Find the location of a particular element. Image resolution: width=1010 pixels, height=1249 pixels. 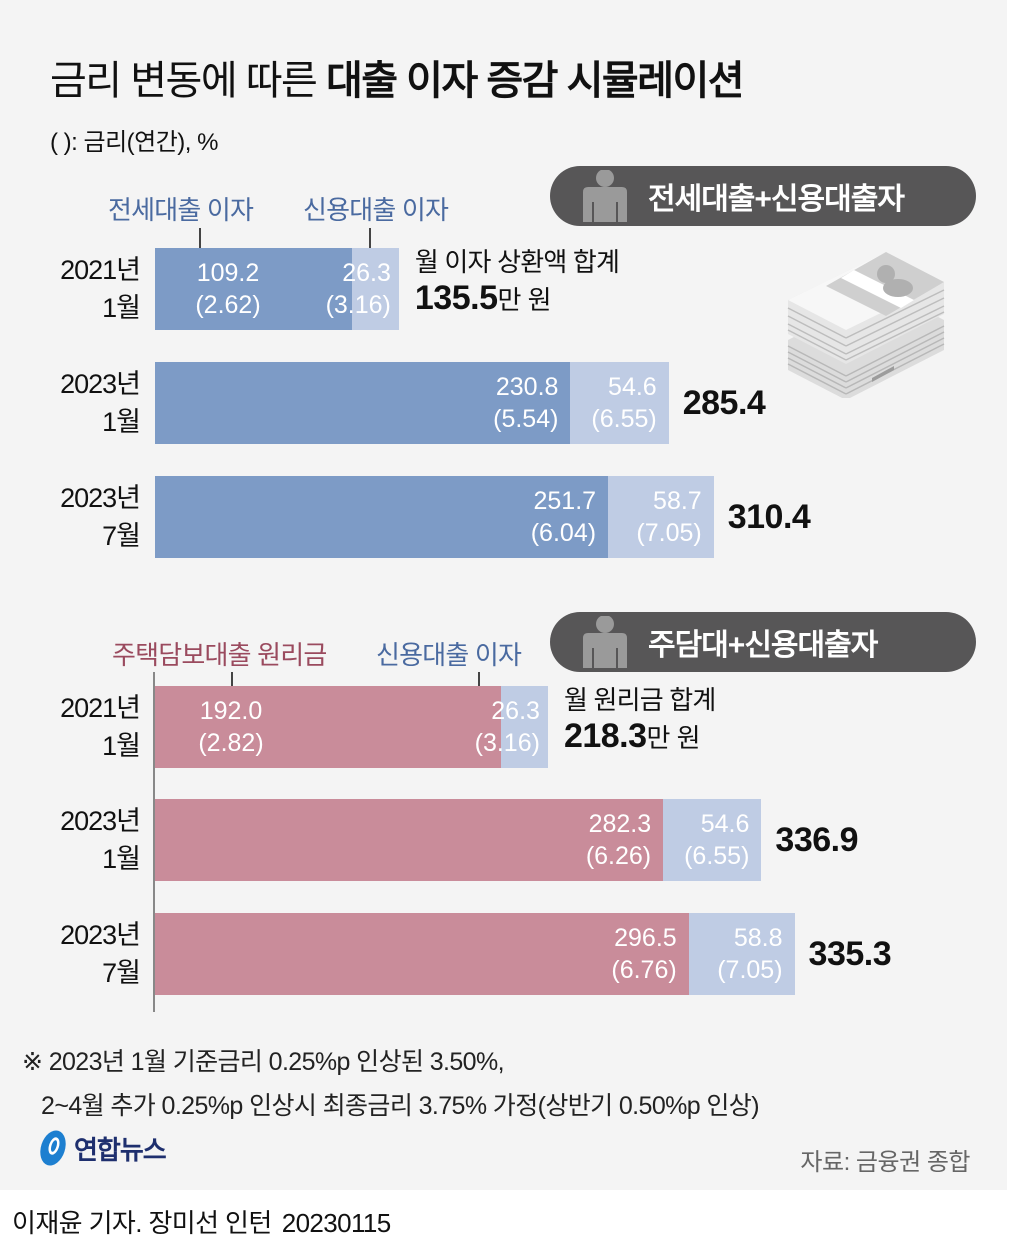

money-stack-icon is located at coordinates (868, 319).